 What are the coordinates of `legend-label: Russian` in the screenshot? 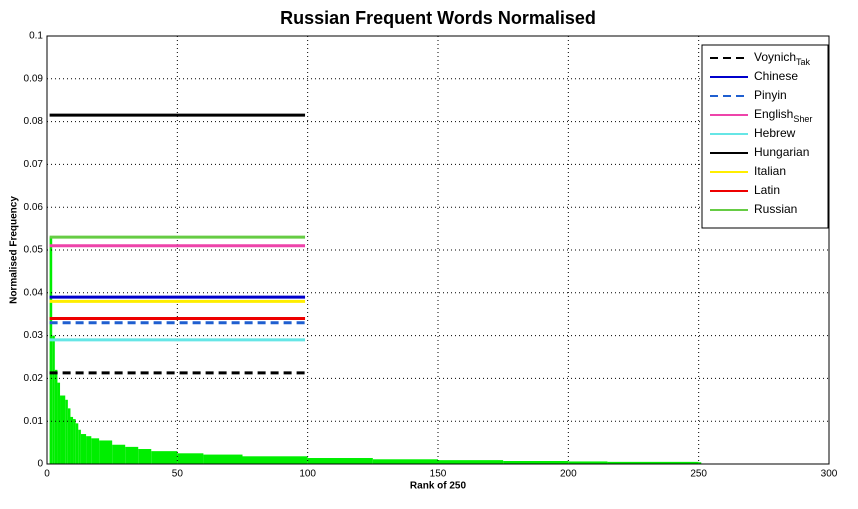 It's located at (775, 209).